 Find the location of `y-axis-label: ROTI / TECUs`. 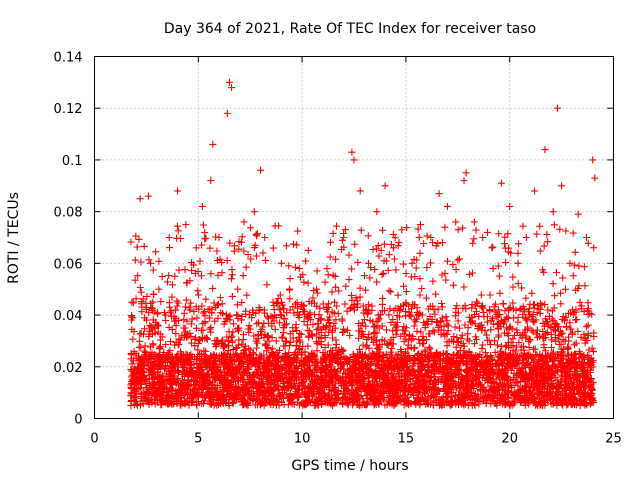

y-axis-label: ROTI / TECUs is located at coordinates (14, 238).